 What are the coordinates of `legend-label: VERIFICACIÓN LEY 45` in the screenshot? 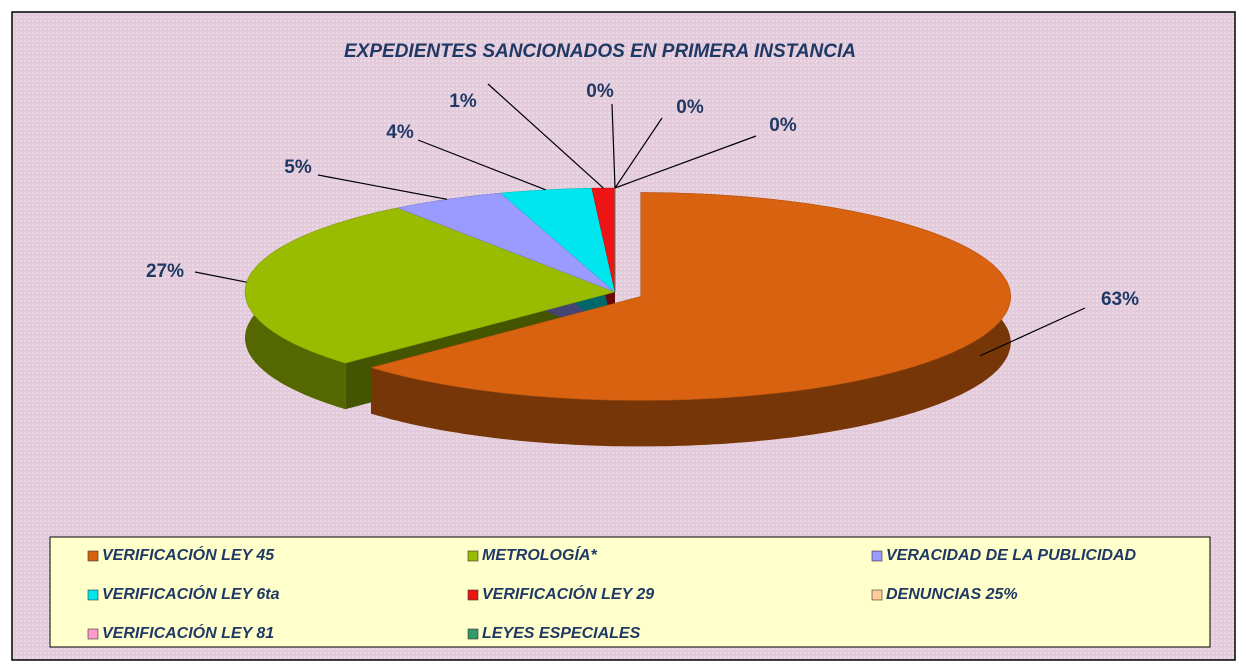 It's located at (188, 554).